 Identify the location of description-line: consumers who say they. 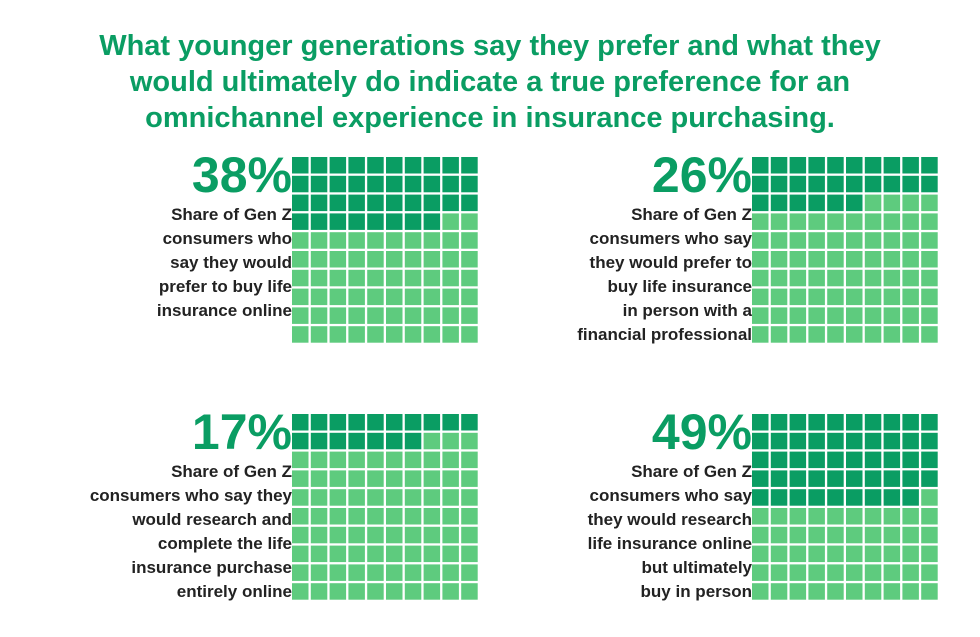
(190, 495).